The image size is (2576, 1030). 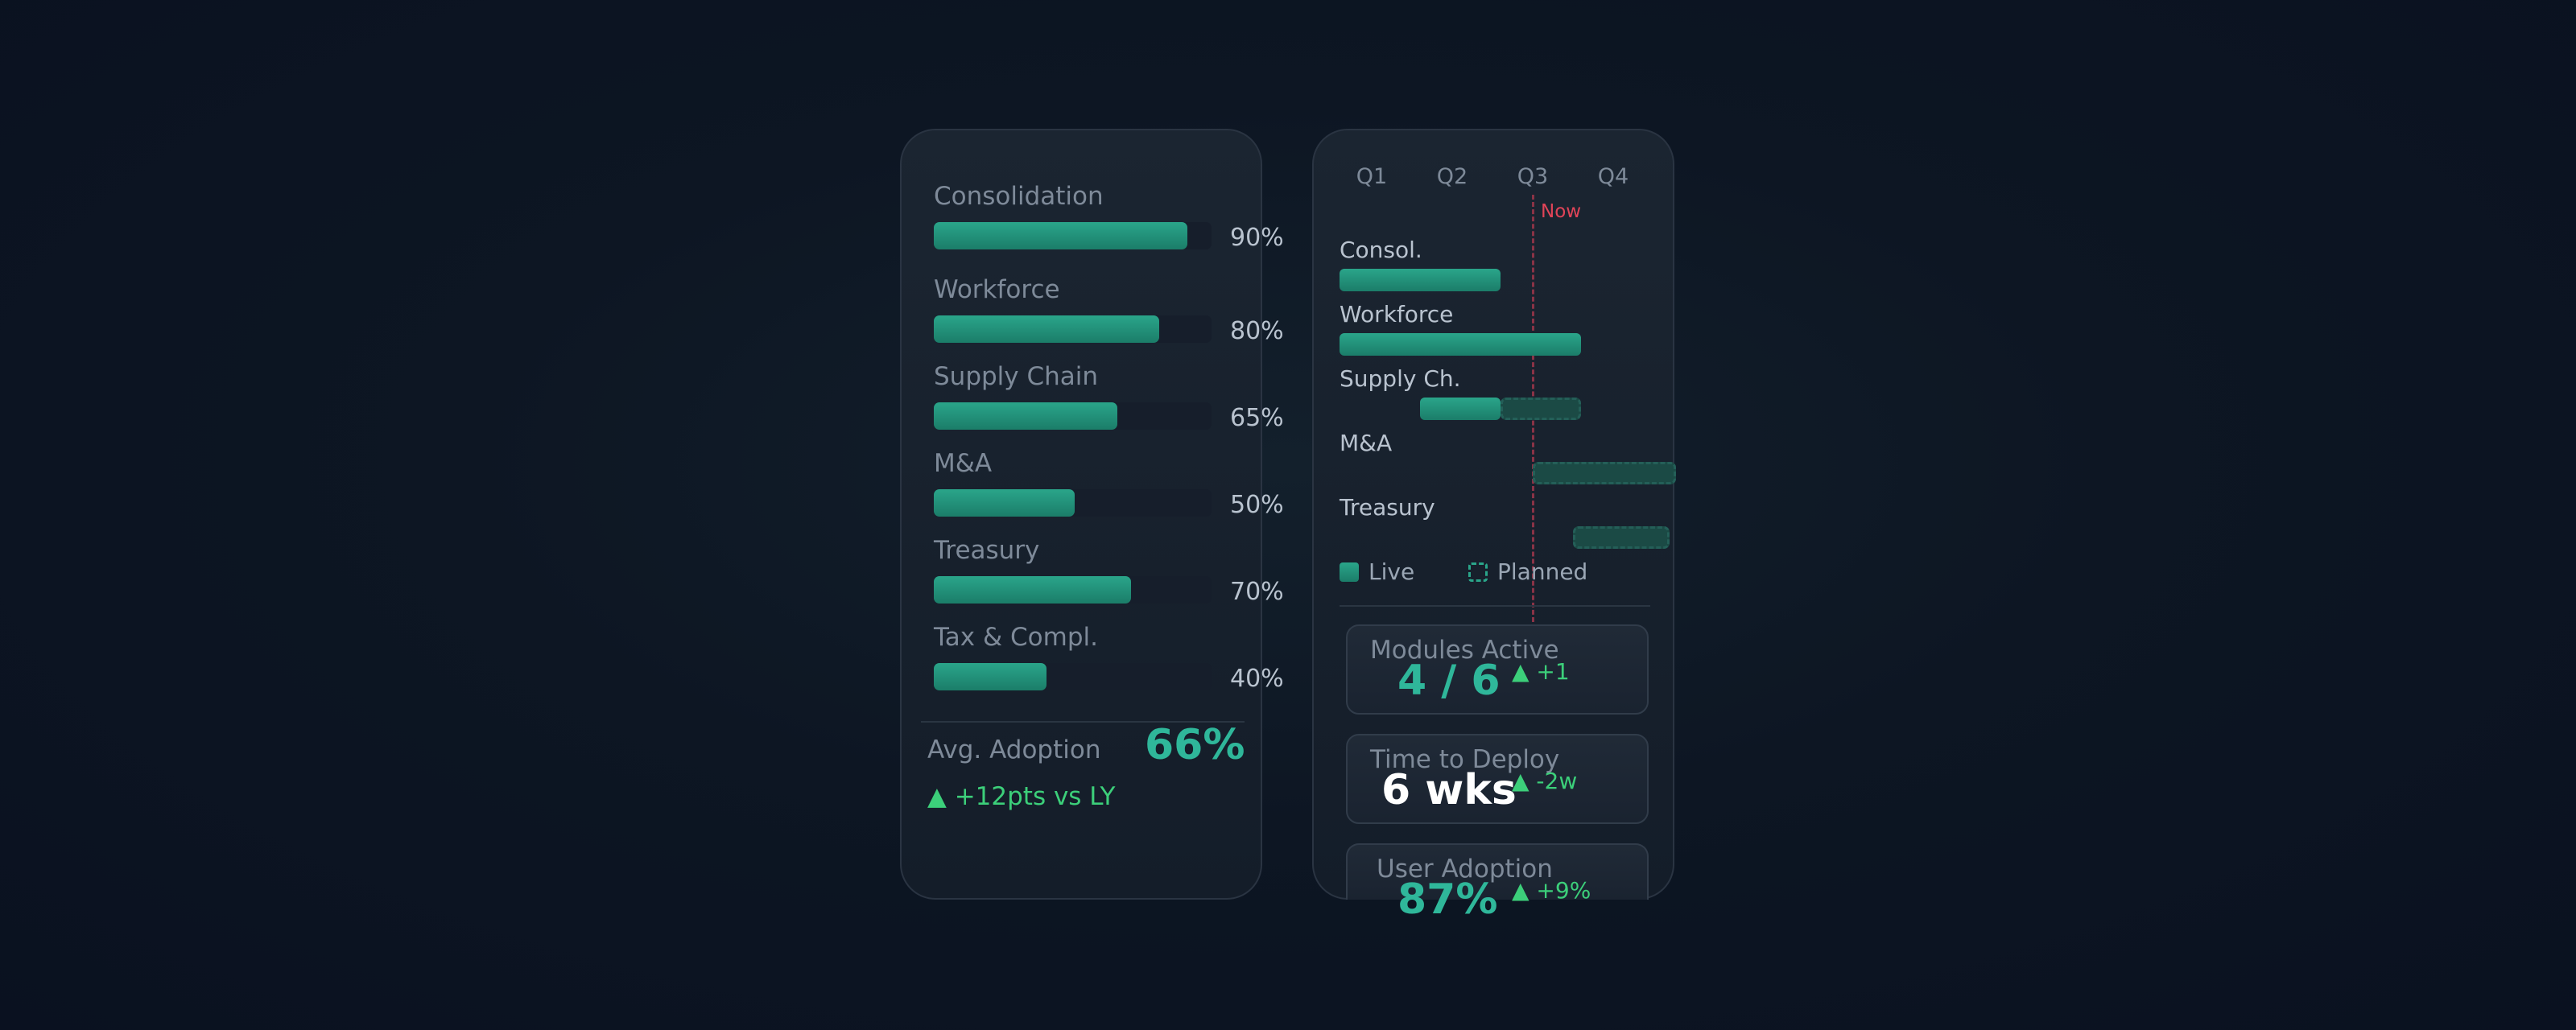 I want to click on adoption-percent: 50%, so click(x=1257, y=505).